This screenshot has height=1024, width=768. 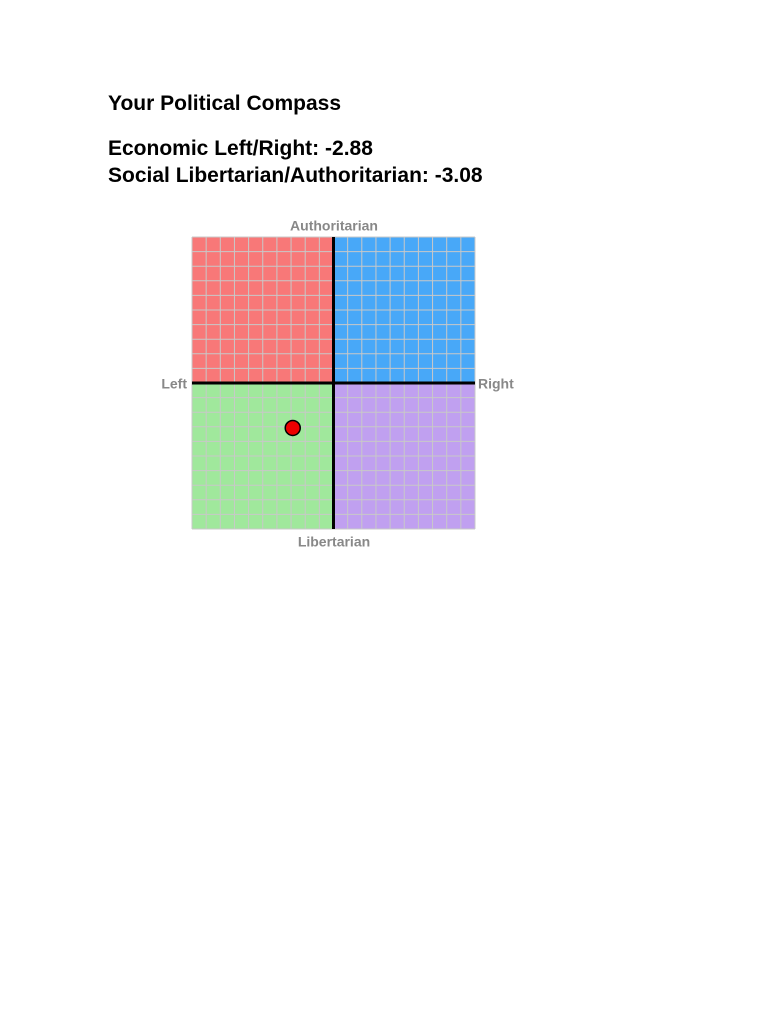 What do you see at coordinates (214, 148) in the screenshot?
I see `economic-label: Economic Left/Right:` at bounding box center [214, 148].